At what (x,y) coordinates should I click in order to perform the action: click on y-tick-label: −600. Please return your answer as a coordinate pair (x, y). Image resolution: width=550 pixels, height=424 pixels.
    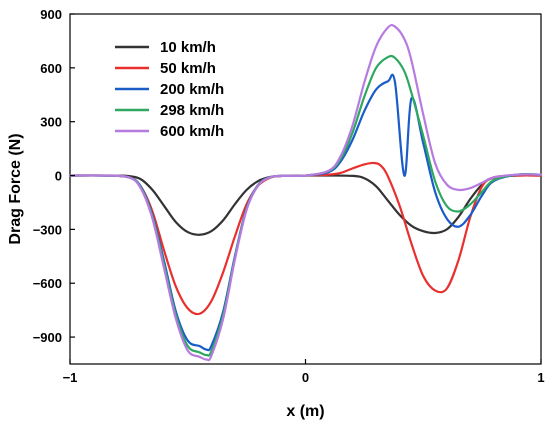
    Looking at the image, I should click on (47, 283).